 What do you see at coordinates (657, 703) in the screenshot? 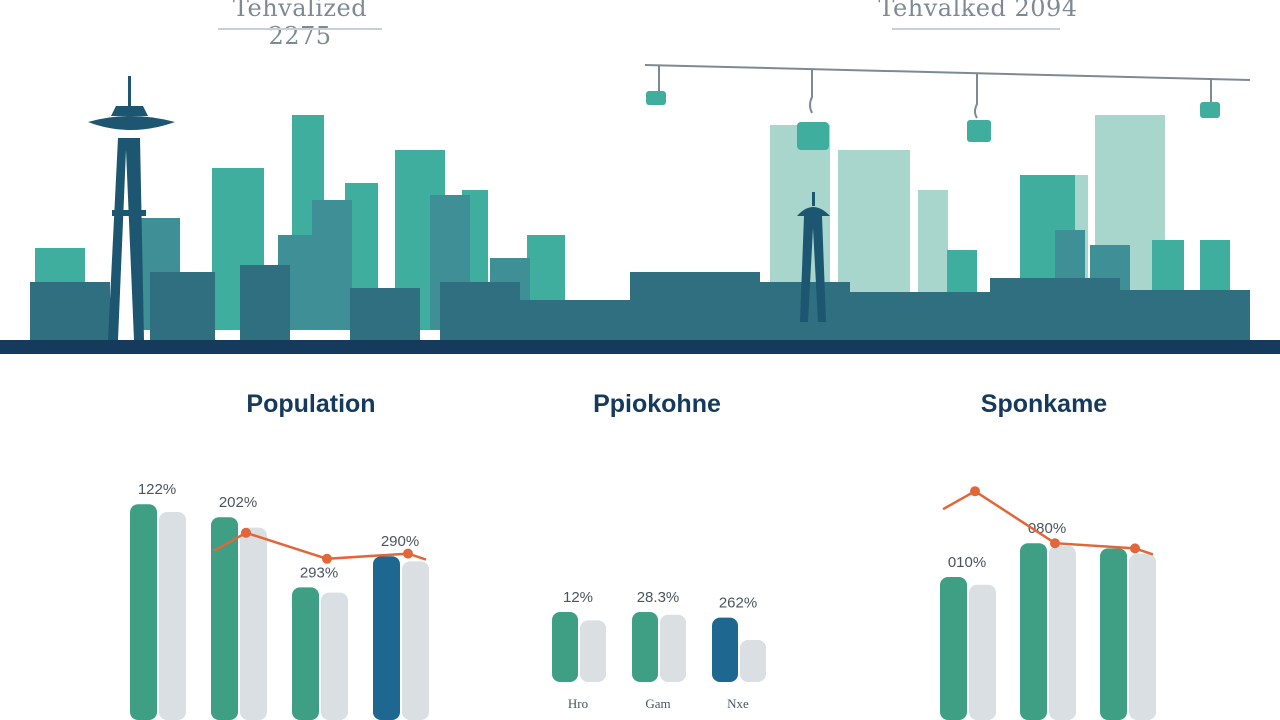
I see `category-label-1-1: Gam` at bounding box center [657, 703].